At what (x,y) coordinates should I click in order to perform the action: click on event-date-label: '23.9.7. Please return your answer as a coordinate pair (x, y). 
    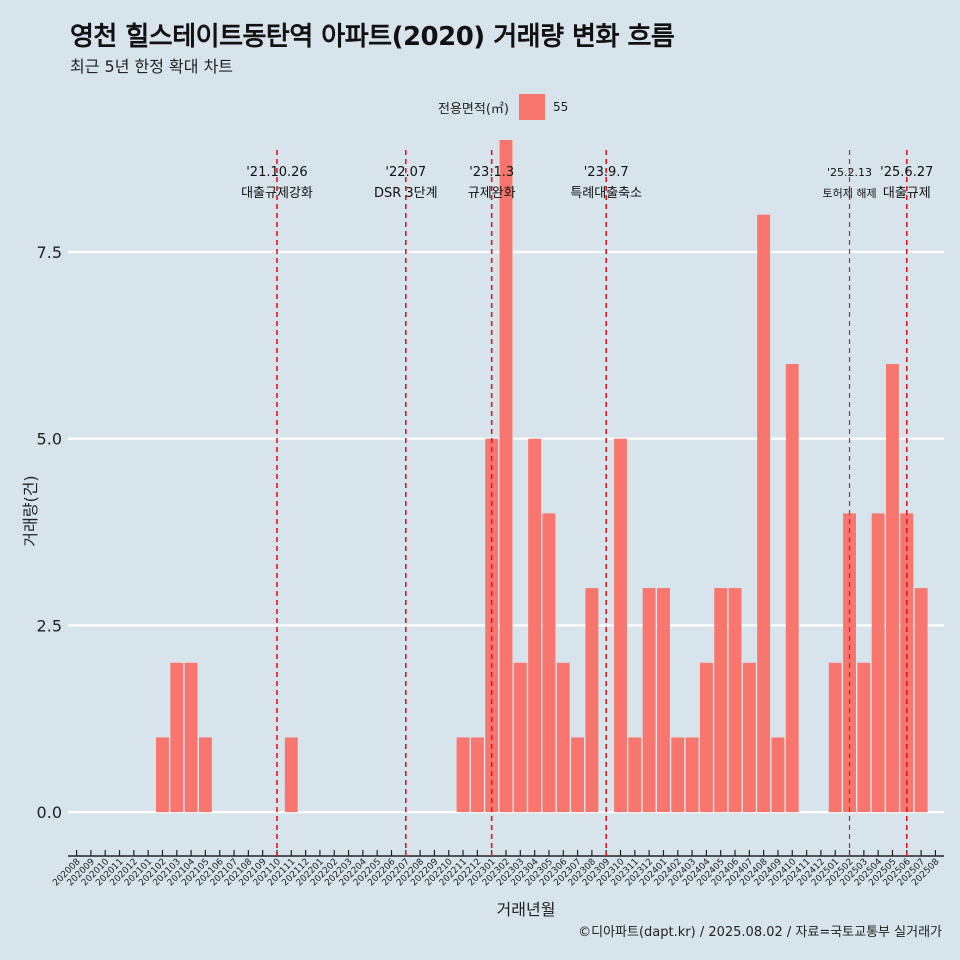
    Looking at the image, I should click on (606, 172).